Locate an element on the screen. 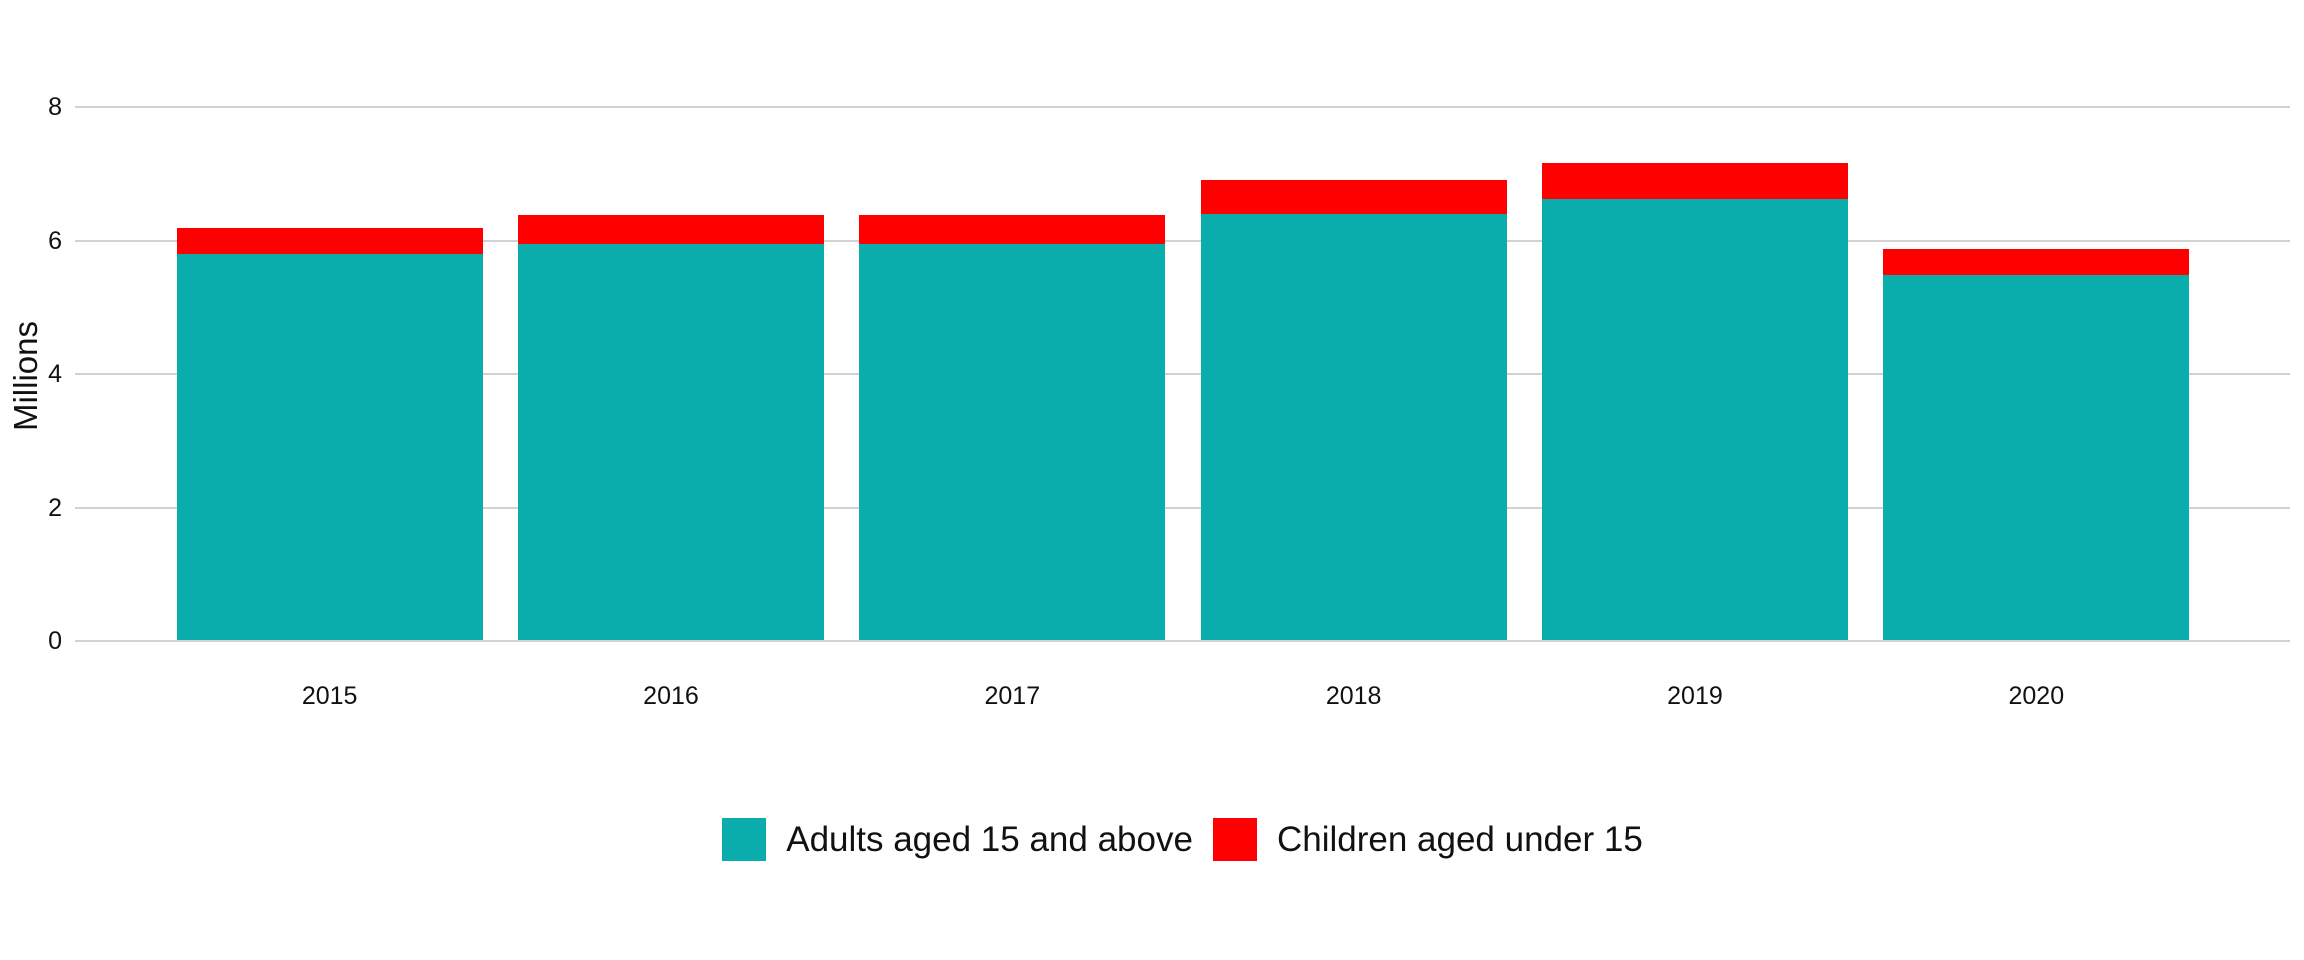 The width and height of the screenshot is (2304, 960). bar-segment-adults-aged-15-and-above-2018 is located at coordinates (1353, 427).